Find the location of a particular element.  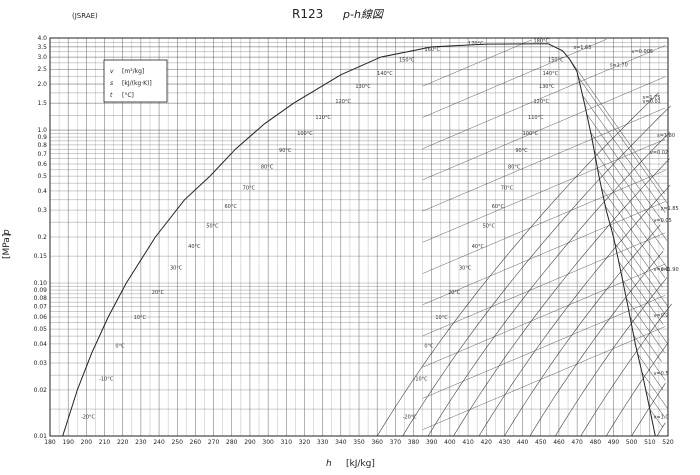

x-tick-label: 500 is located at coordinates (632, 442).